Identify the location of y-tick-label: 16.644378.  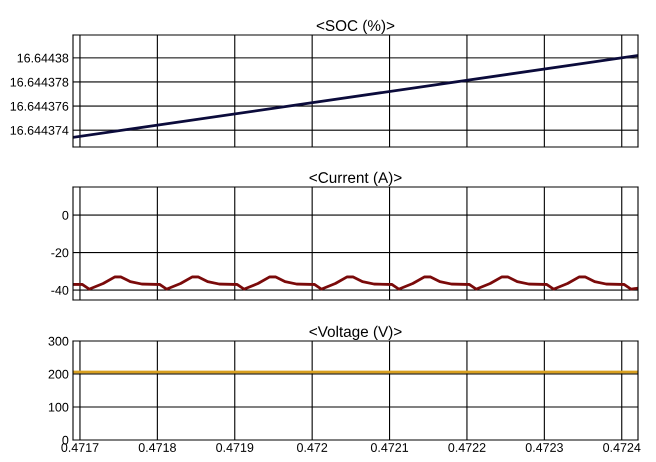
(39, 82).